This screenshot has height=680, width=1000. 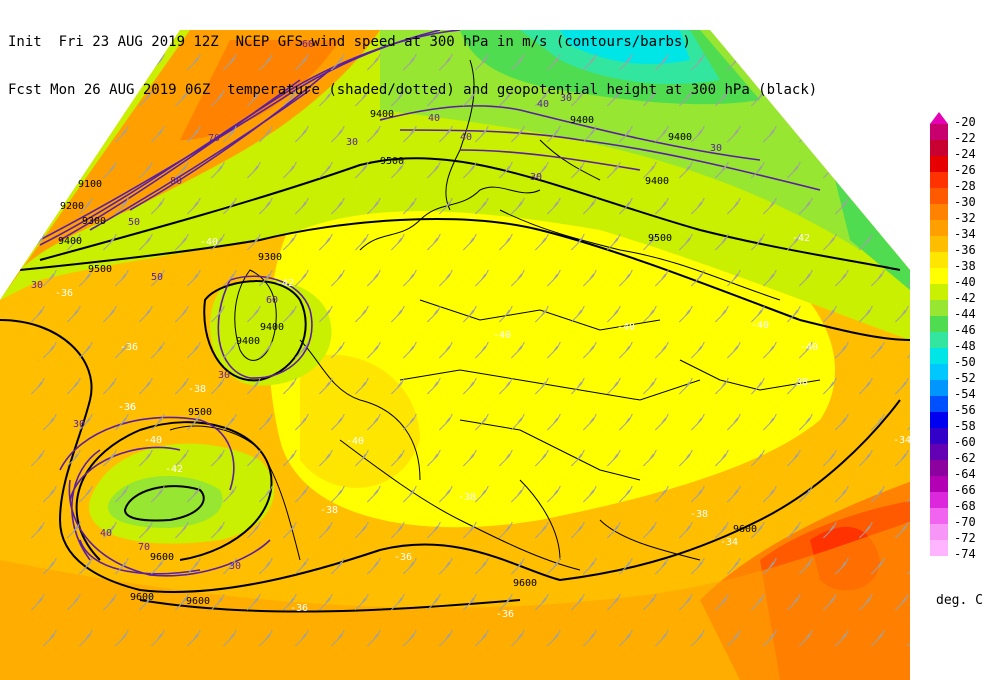 I want to click on height-label: 9500, so click(x=660, y=238).